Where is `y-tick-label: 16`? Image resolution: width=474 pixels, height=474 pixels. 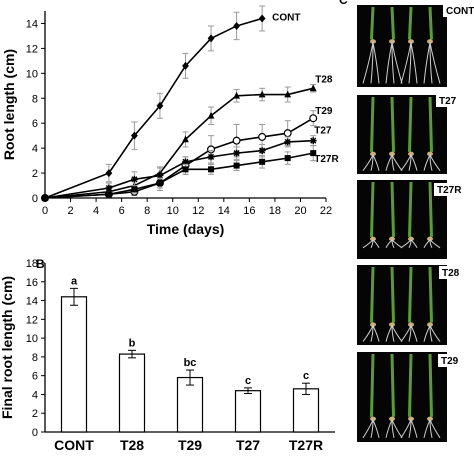
y-tick-label: 16 is located at coordinates (32, 283).